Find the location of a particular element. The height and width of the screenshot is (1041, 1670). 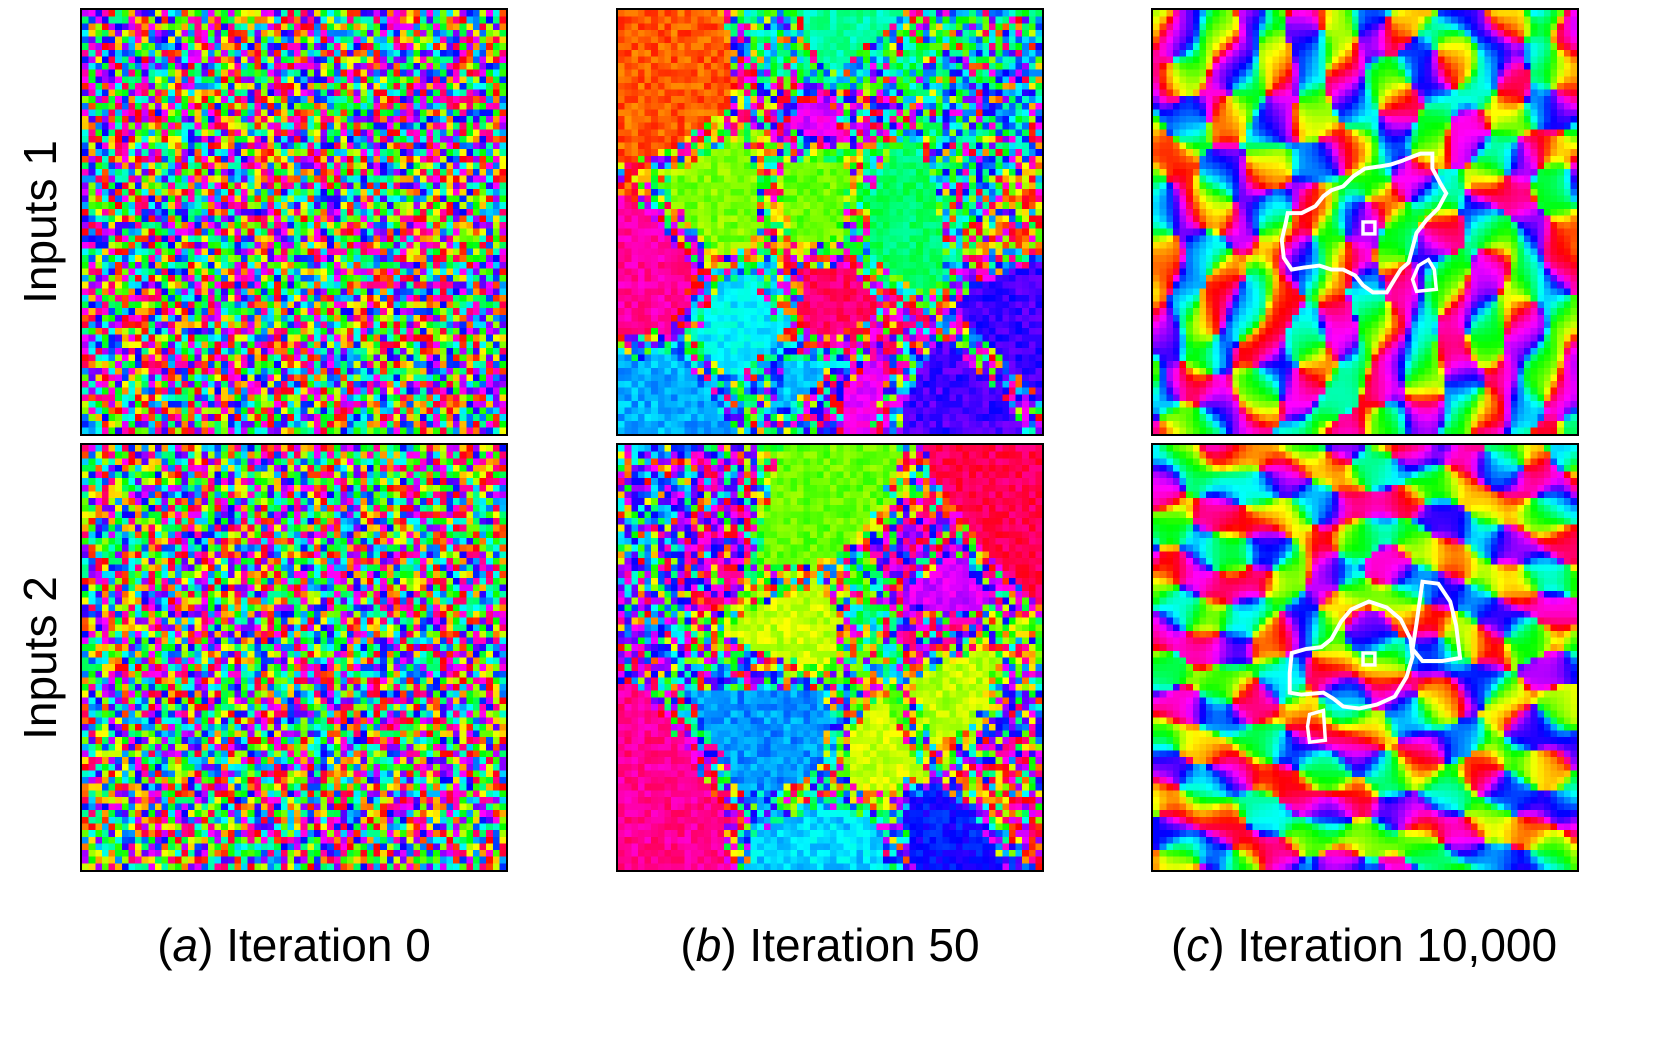

row-label-text: Inputs 2 is located at coordinates (40, 657).